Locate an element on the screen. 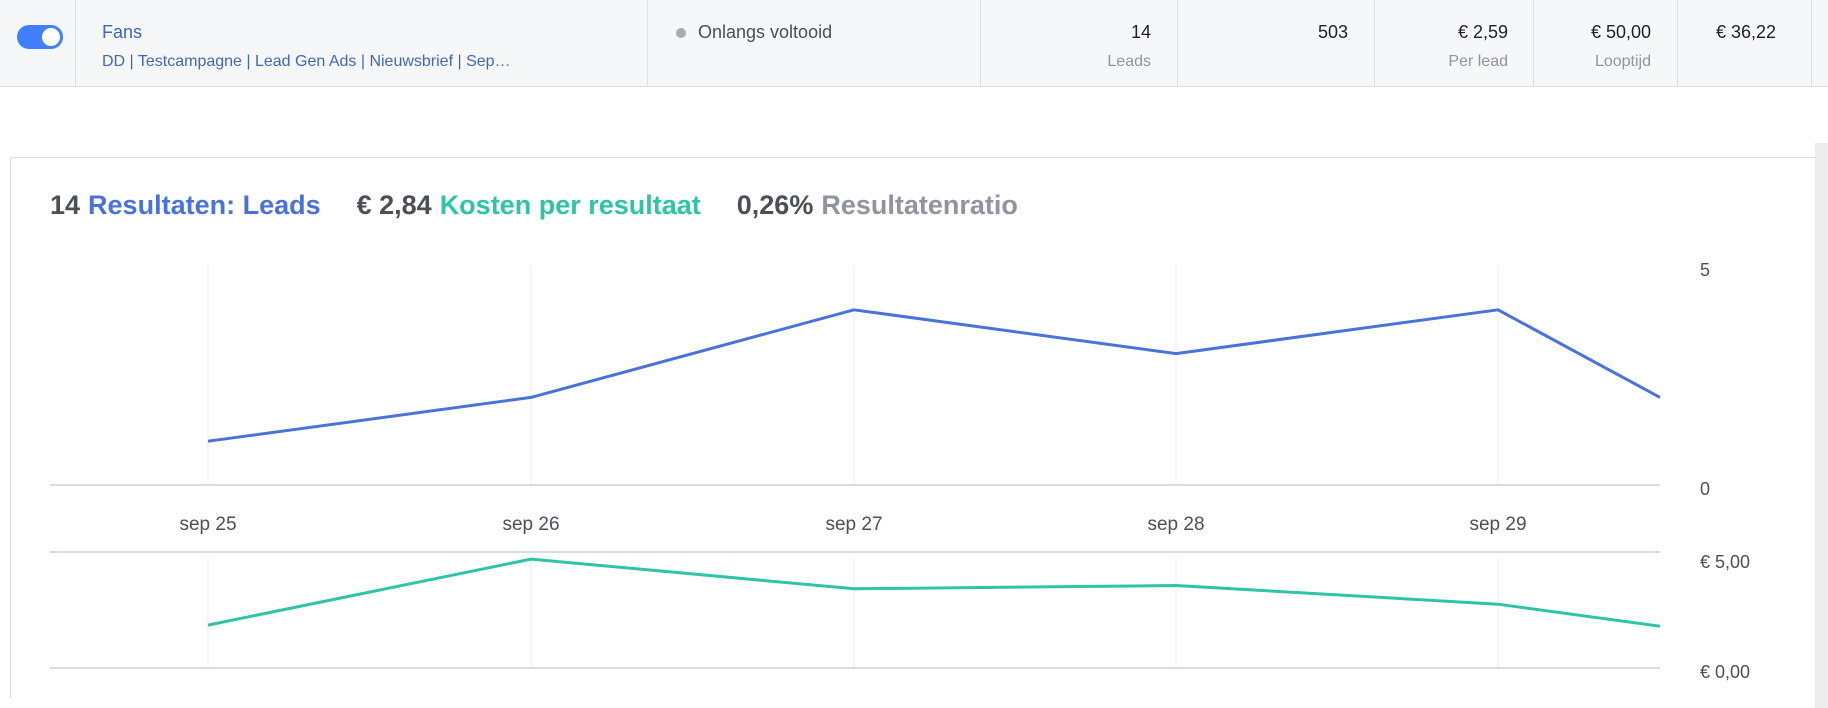 This screenshot has width=1828, height=708. delivery-status: Onlangs voltooid is located at coordinates (765, 32).